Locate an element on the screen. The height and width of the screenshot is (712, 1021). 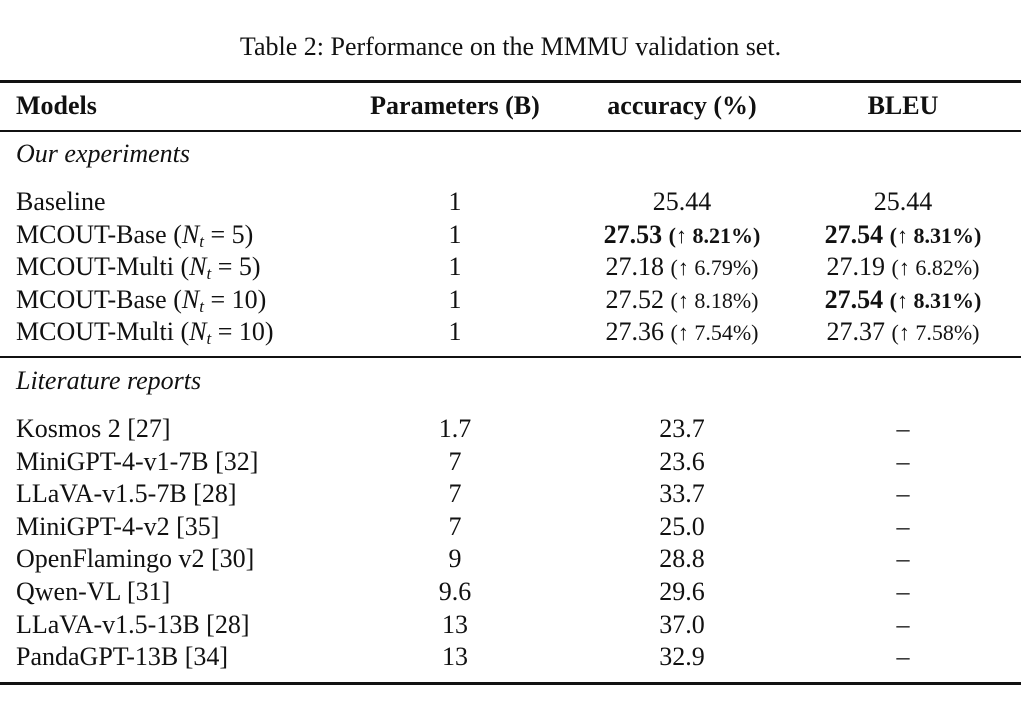
model-name: LLaVA-v1.5-13B [28] is located at coordinates (133, 624).